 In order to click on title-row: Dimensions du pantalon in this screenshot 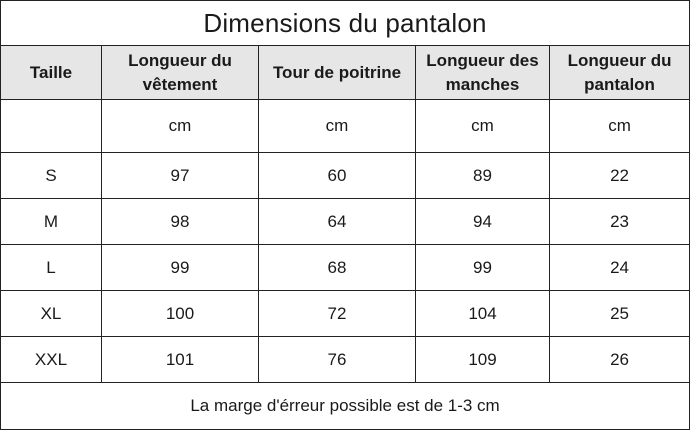, I will do `click(345, 23)`.